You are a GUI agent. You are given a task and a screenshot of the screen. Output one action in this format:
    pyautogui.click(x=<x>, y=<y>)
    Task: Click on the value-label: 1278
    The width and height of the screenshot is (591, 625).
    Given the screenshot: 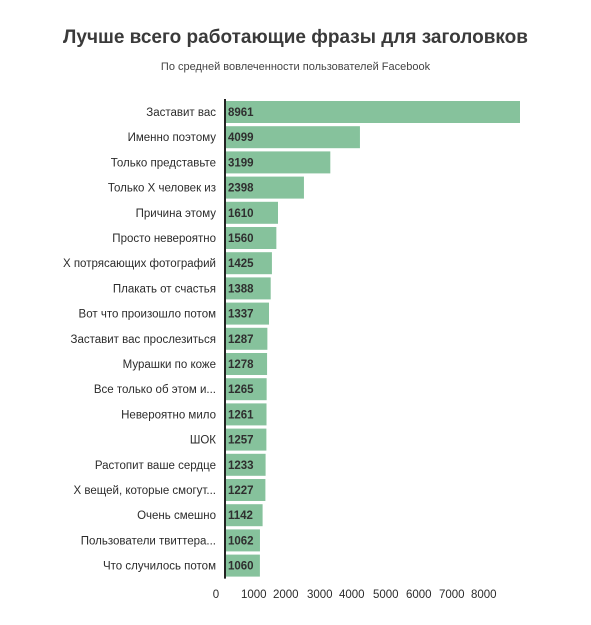 What is the action you would take?
    pyautogui.click(x=241, y=365)
    